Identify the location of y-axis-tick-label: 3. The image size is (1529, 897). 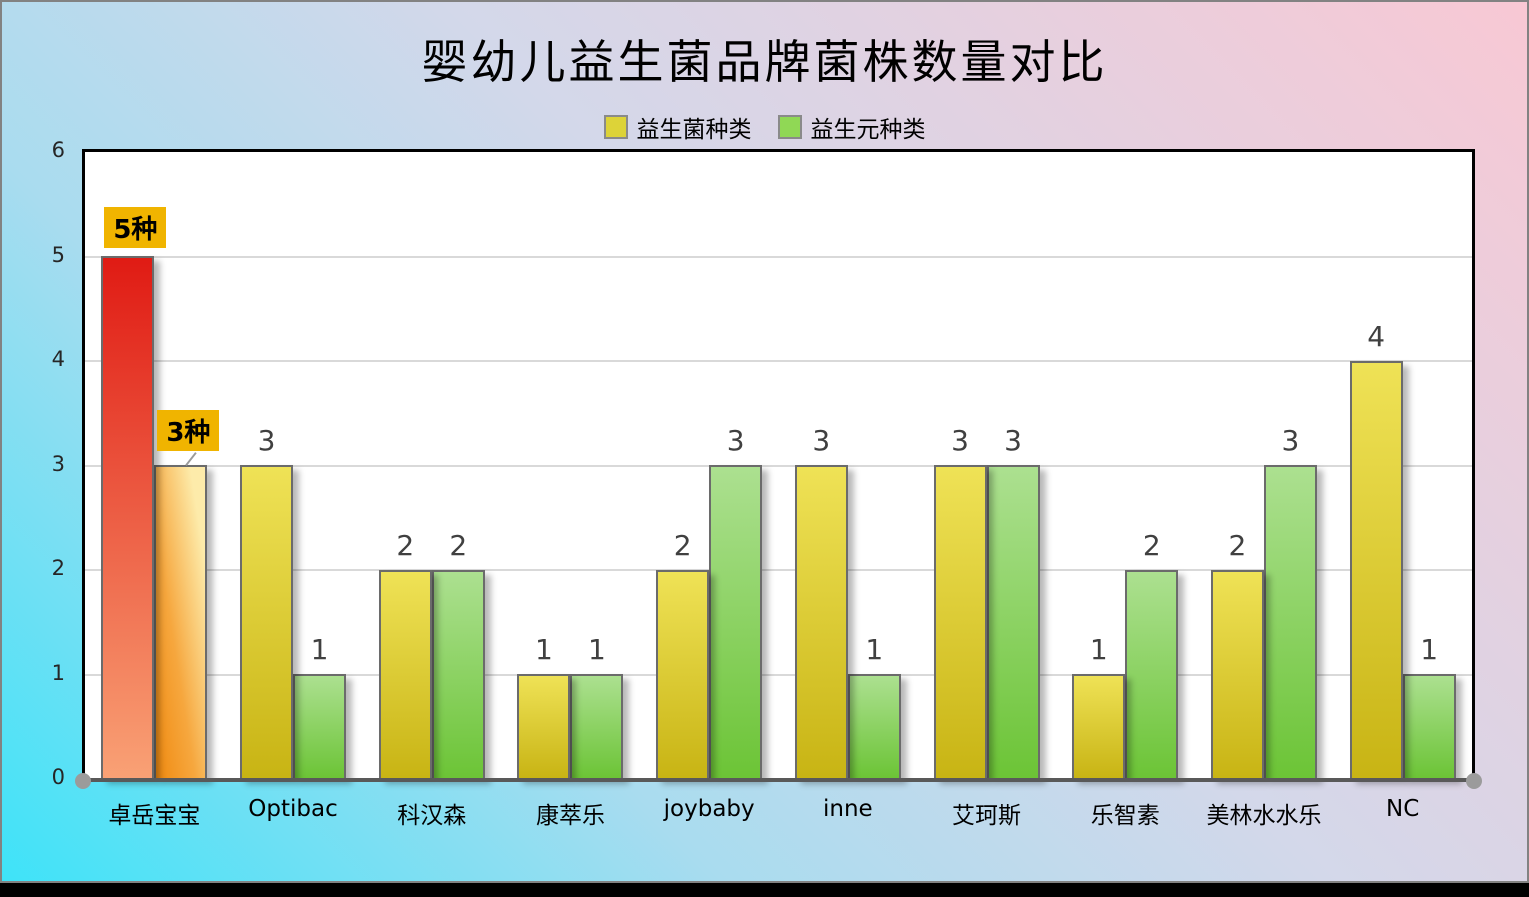
(58, 463).